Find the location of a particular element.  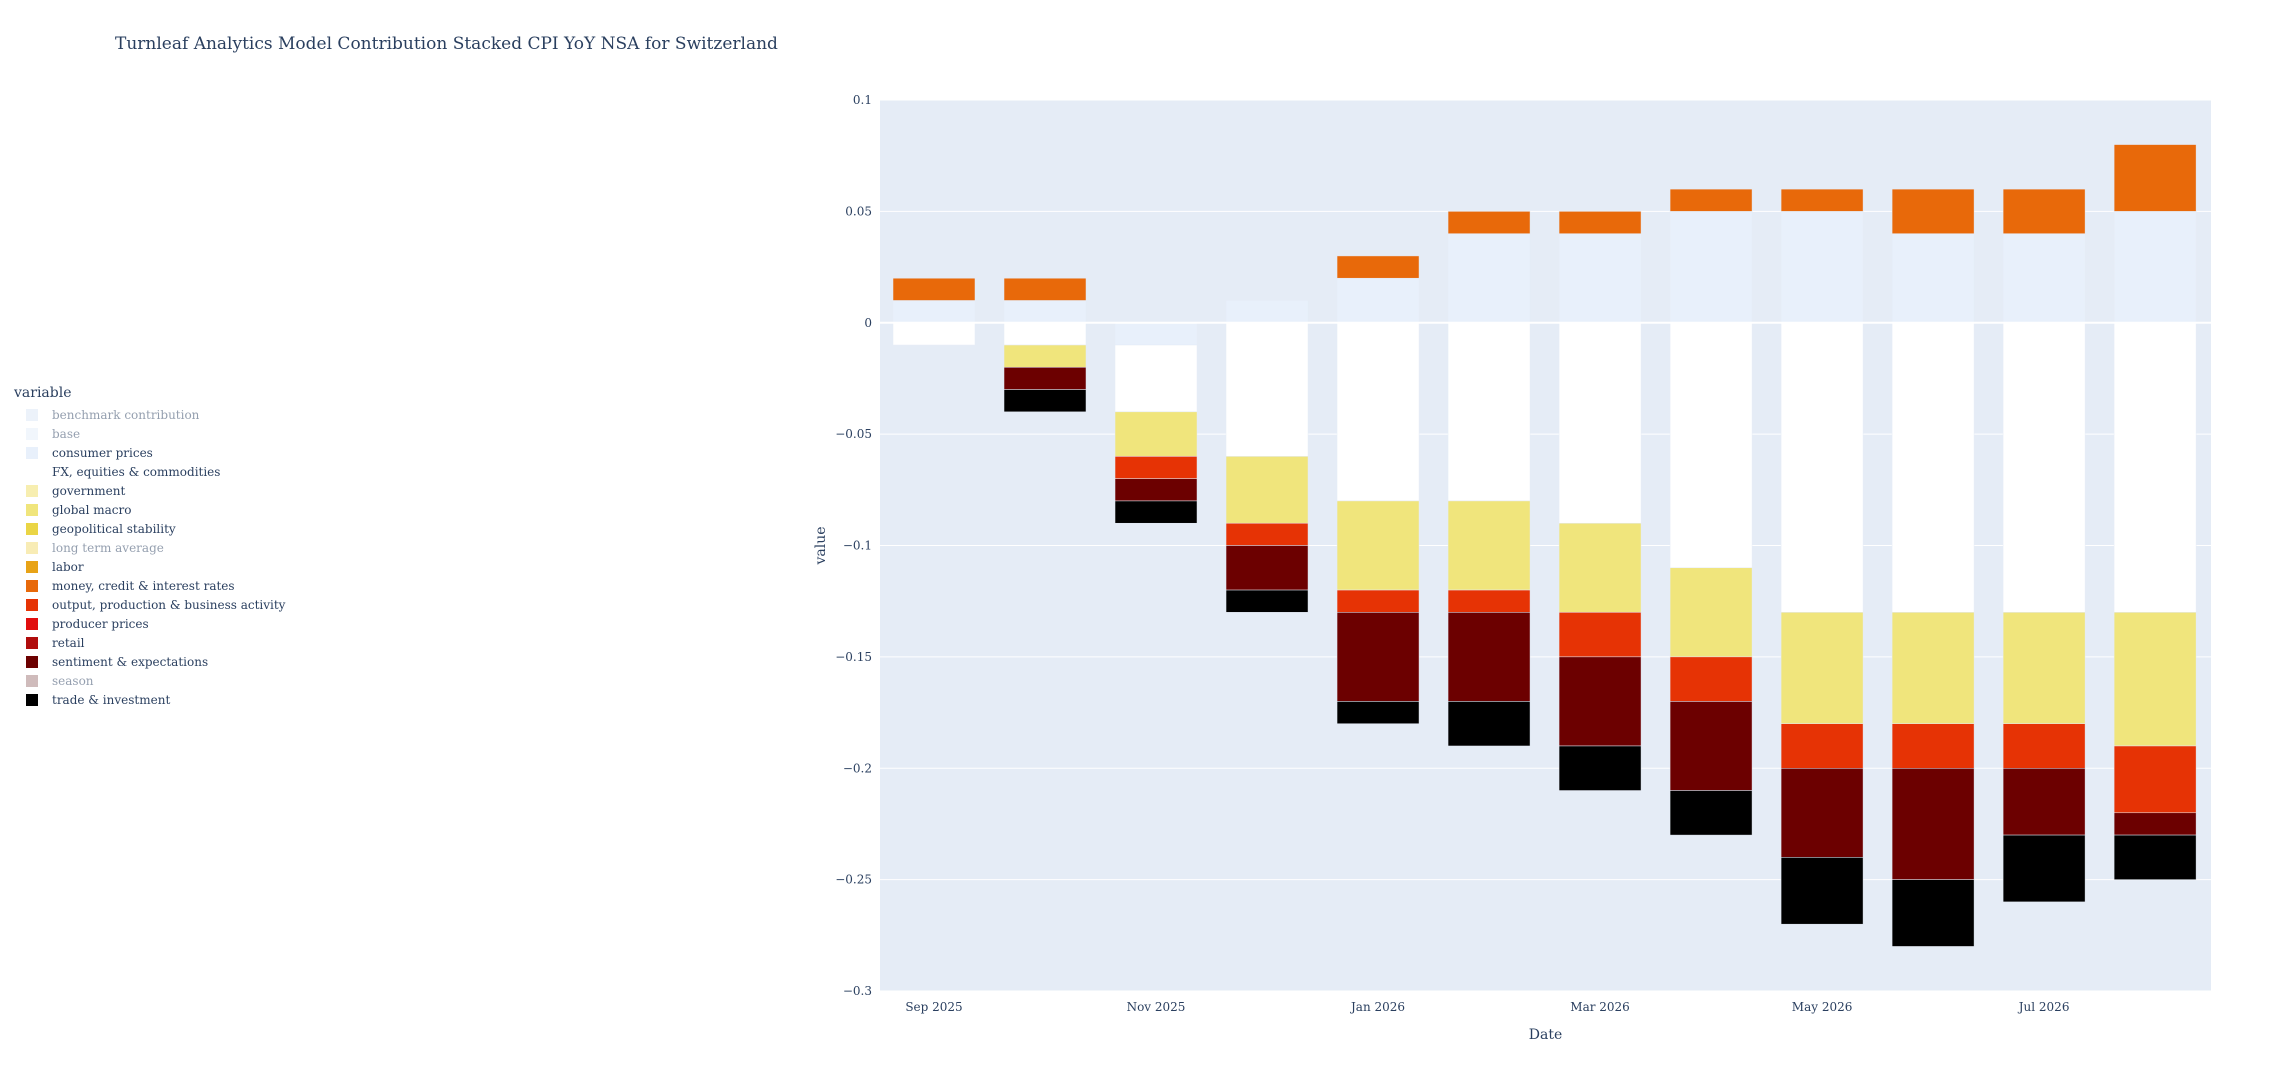

legend-item: consumer prices is located at coordinates (149, 452).